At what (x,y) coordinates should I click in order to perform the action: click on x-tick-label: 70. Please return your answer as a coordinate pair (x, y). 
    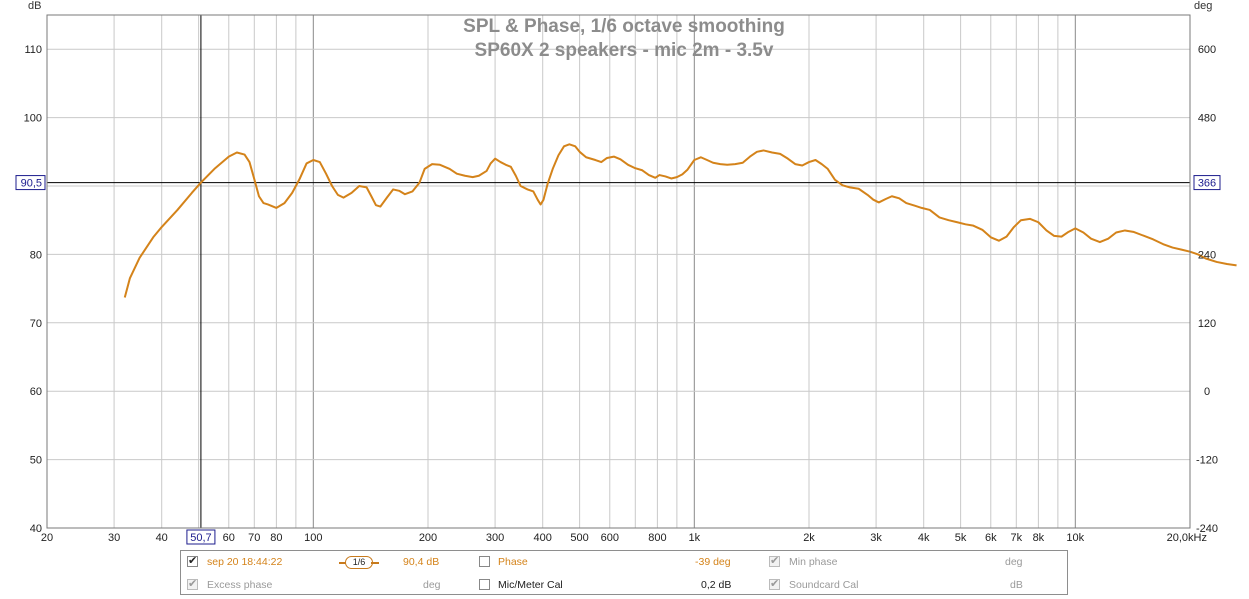
    Looking at the image, I should click on (254, 538).